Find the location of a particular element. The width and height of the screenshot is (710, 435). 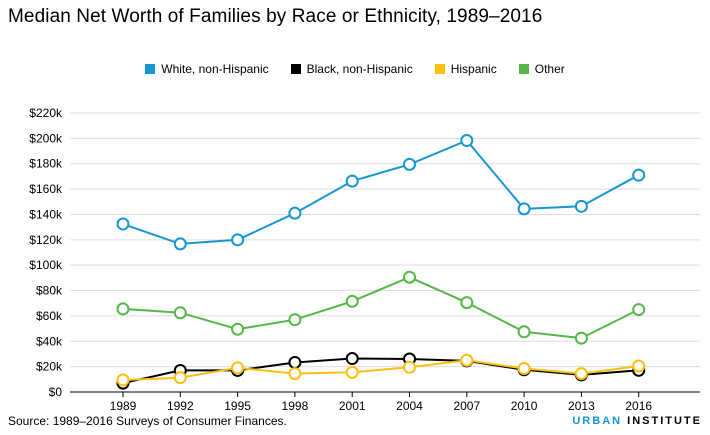

y-tick-label: $40k is located at coordinates (49, 341).